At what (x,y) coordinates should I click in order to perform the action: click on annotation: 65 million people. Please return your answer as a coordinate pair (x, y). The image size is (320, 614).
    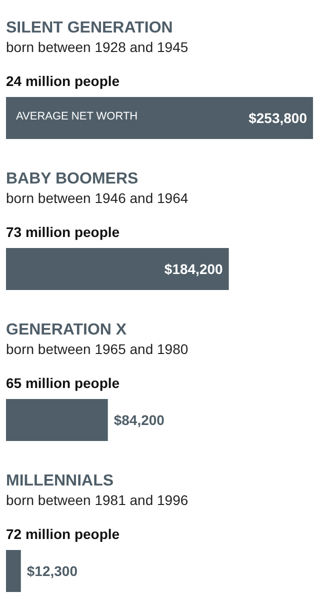
    Looking at the image, I should click on (63, 383).